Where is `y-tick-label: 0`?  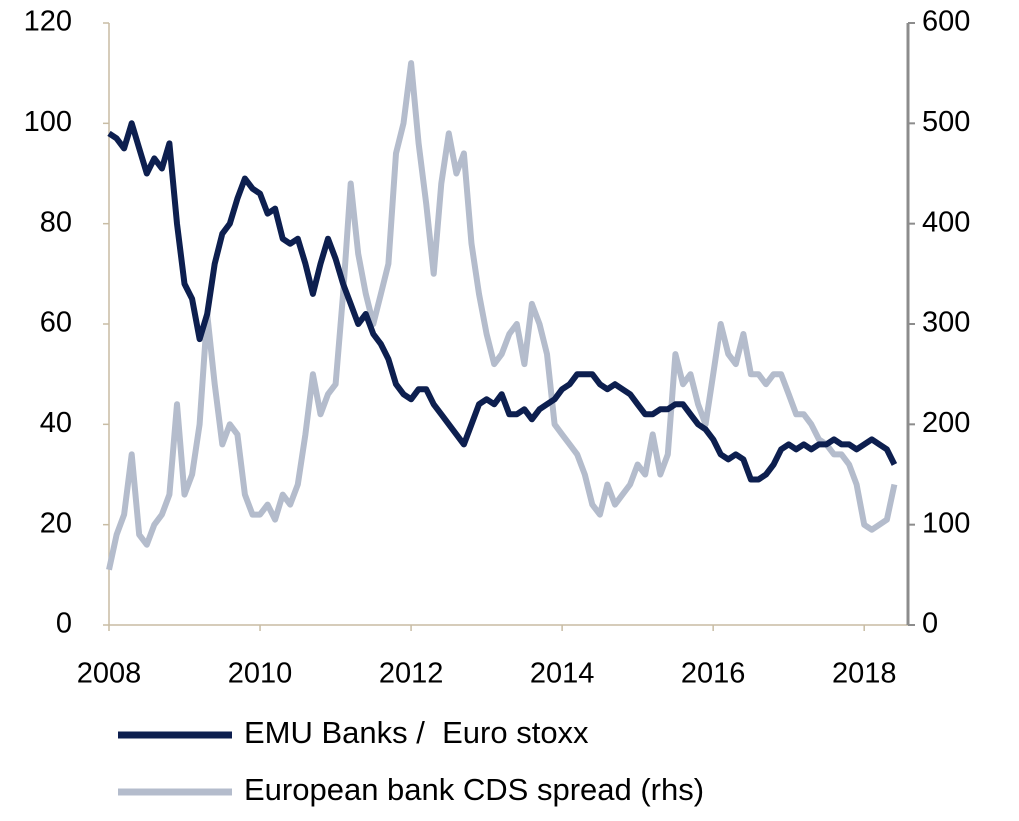
y-tick-label: 0 is located at coordinates (64, 624).